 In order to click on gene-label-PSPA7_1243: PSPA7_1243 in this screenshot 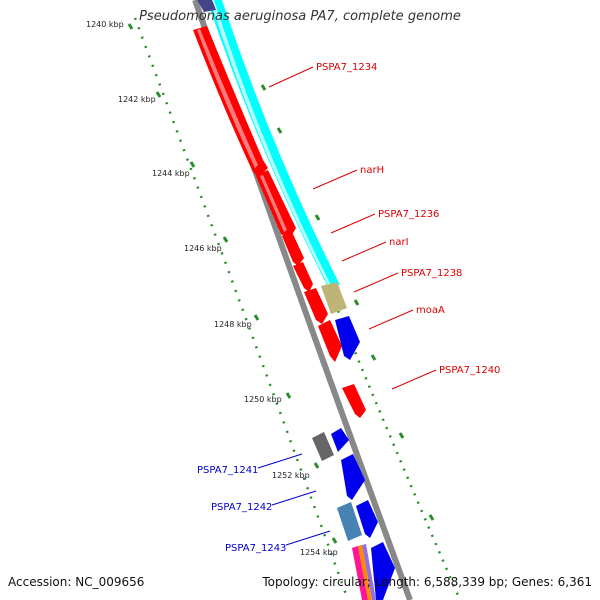, I will do `click(255, 548)`.